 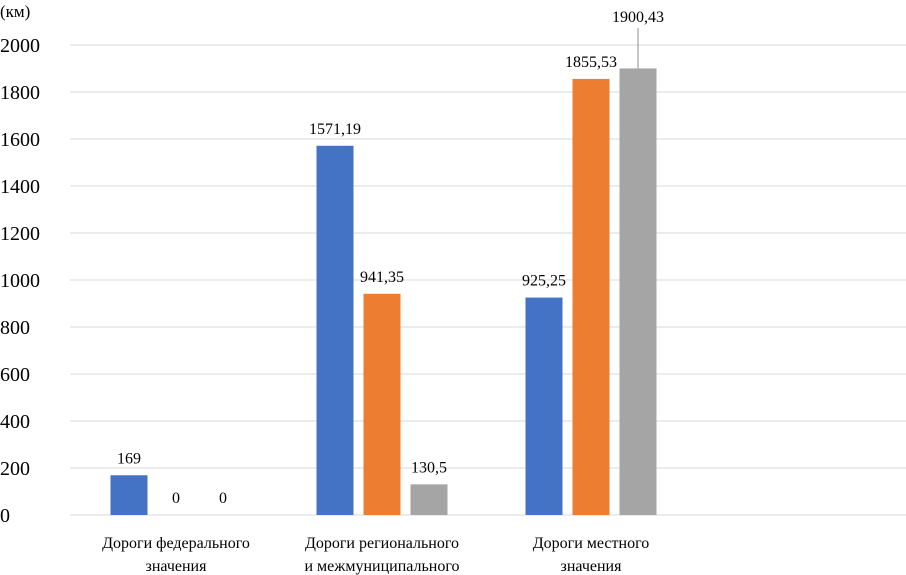 What do you see at coordinates (20, 140) in the screenshot?
I see `y-tick-label: 1600` at bounding box center [20, 140].